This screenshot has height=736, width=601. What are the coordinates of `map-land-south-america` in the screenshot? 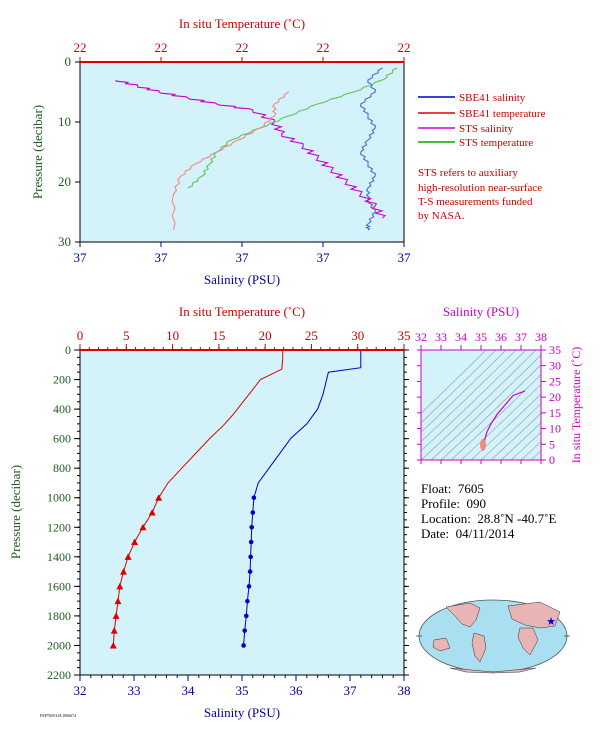 It's located at (479, 647).